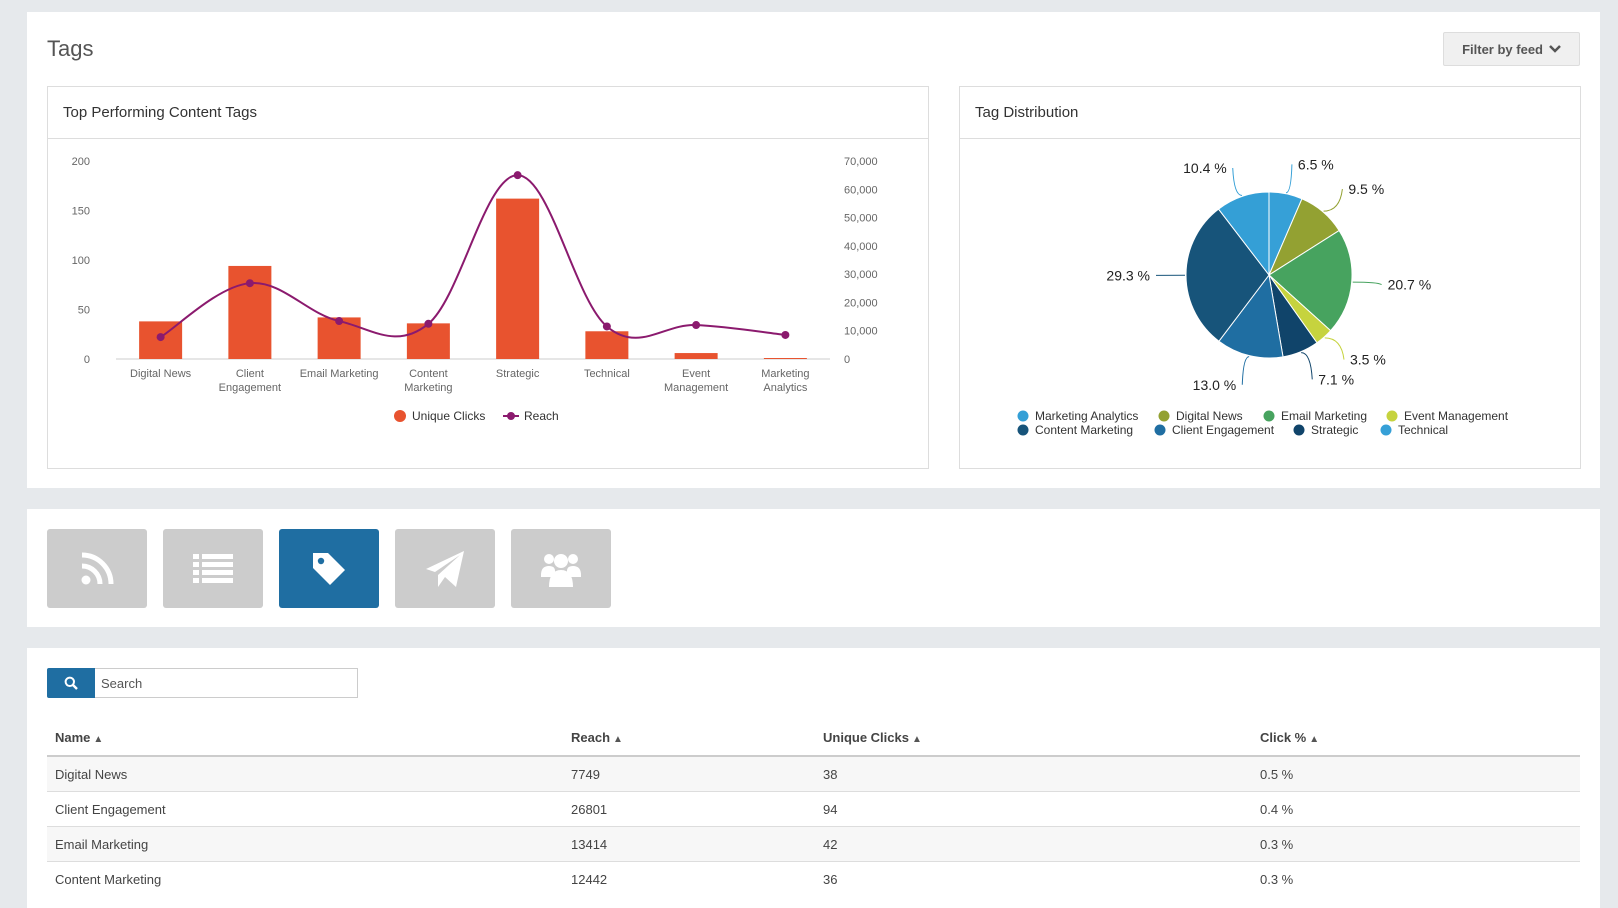 Image resolution: width=1618 pixels, height=908 pixels. What do you see at coordinates (339, 374) in the screenshot?
I see `x-axis-tick-label: Email Marketing` at bounding box center [339, 374].